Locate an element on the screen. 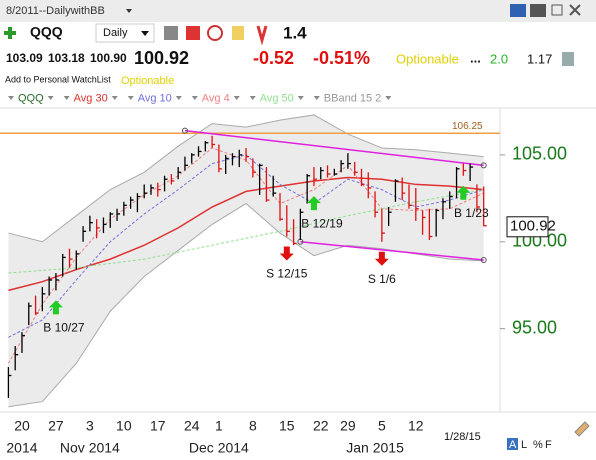 This screenshot has height=460, width=596. quote-change-pct: -0.51% is located at coordinates (341, 58).